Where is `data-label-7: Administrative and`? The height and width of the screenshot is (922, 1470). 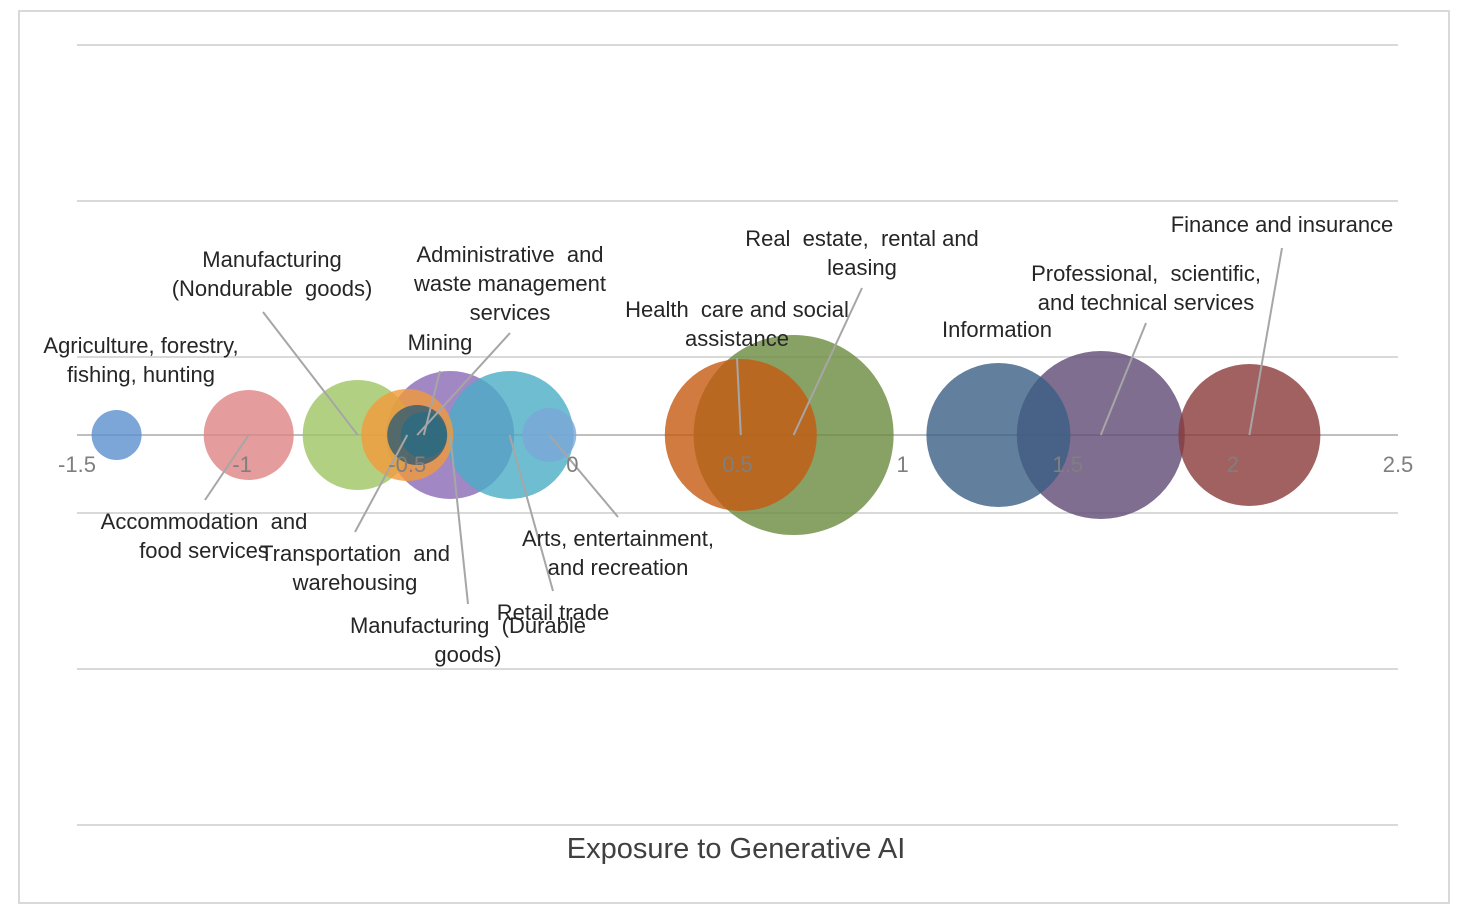
data-label-7: Administrative and is located at coordinates (509, 254).